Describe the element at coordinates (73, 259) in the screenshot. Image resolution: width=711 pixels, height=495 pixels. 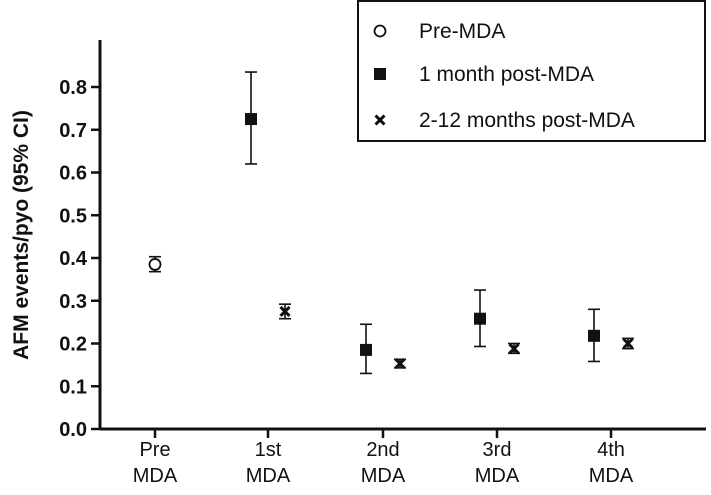
I see `y-tick-label: 0.4` at that location.